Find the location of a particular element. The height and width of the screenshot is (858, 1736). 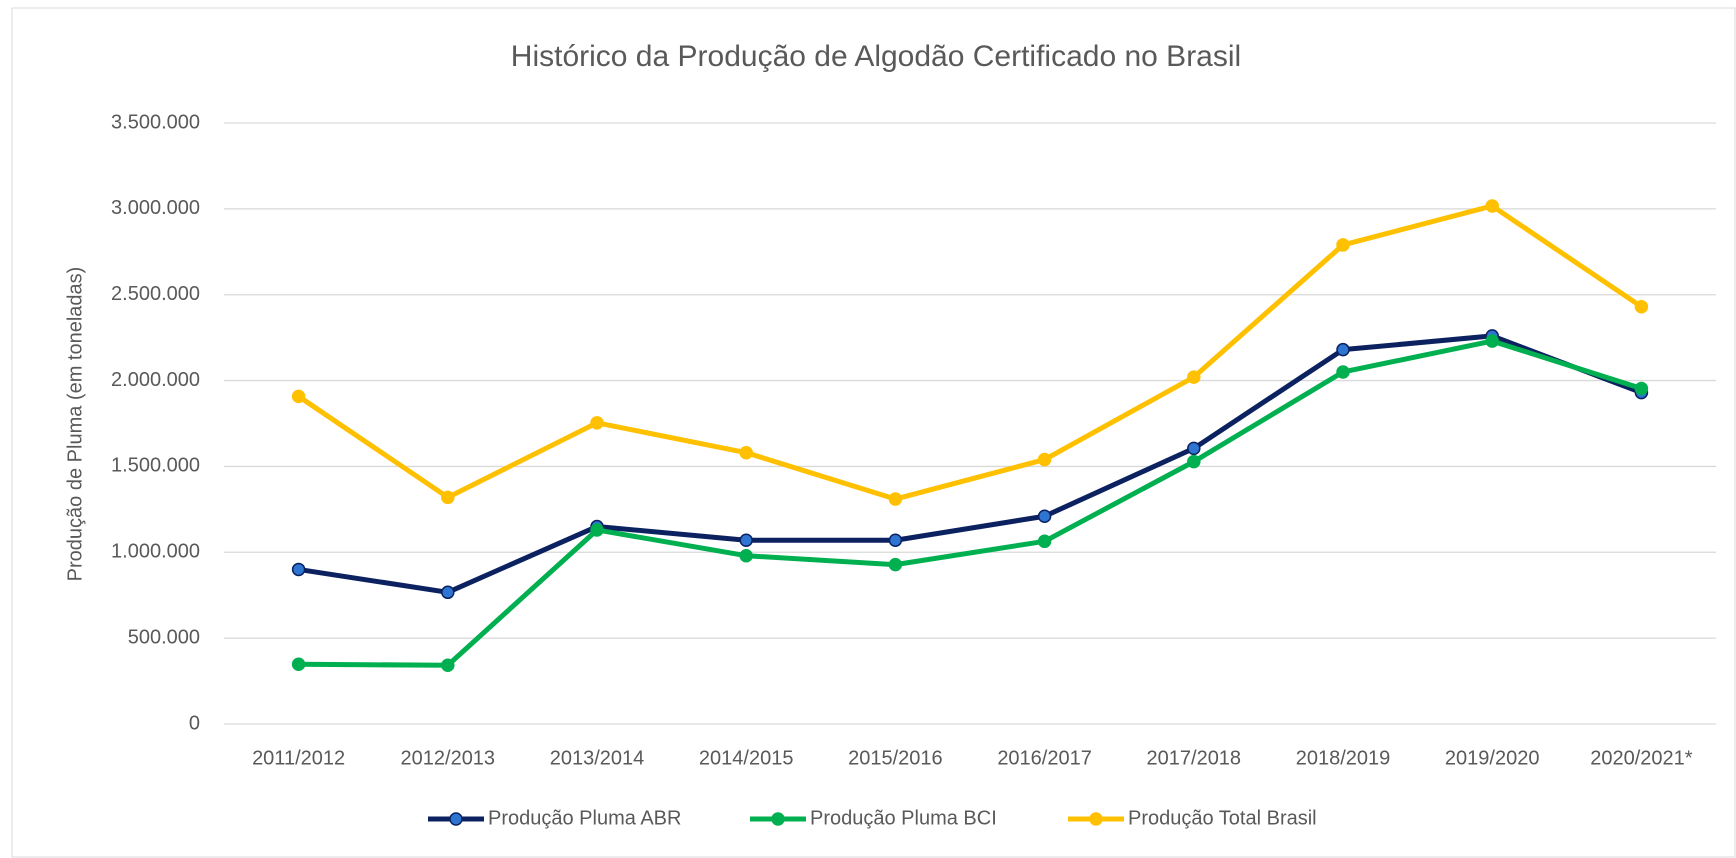

x-tick-label: 2017/2018 is located at coordinates (1194, 758).